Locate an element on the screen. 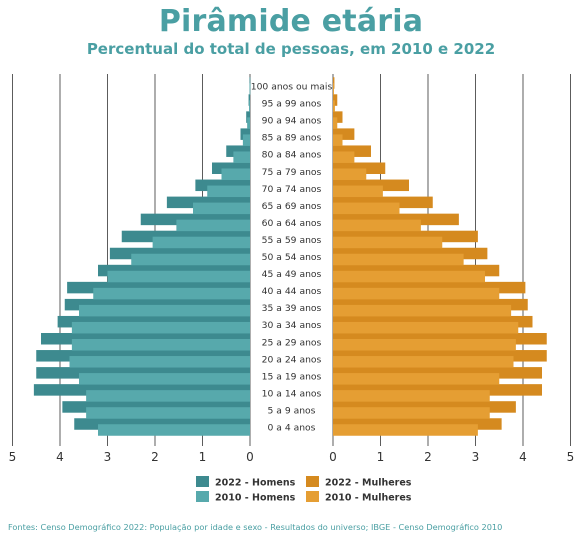 This screenshot has width=582, height=539. x-tick-label-right: 1 is located at coordinates (381, 457).